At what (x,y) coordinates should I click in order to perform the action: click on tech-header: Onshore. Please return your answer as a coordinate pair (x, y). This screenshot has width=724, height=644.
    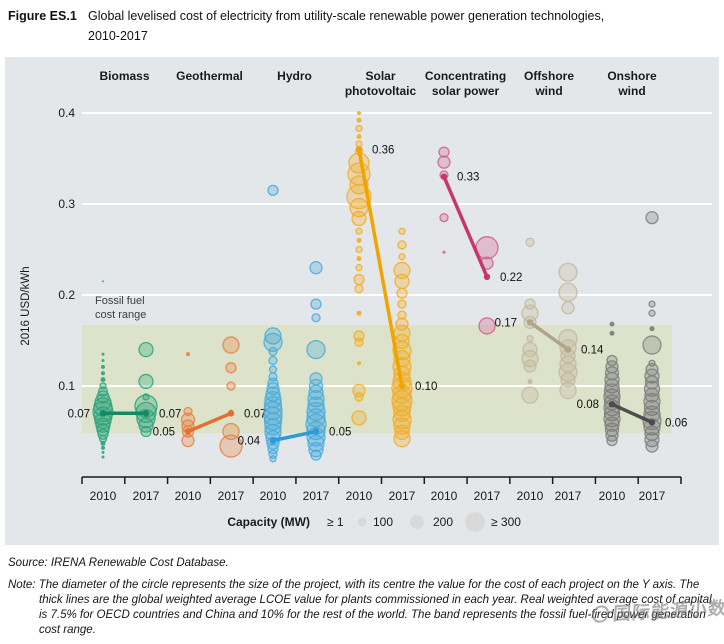
    Looking at the image, I should click on (632, 76).